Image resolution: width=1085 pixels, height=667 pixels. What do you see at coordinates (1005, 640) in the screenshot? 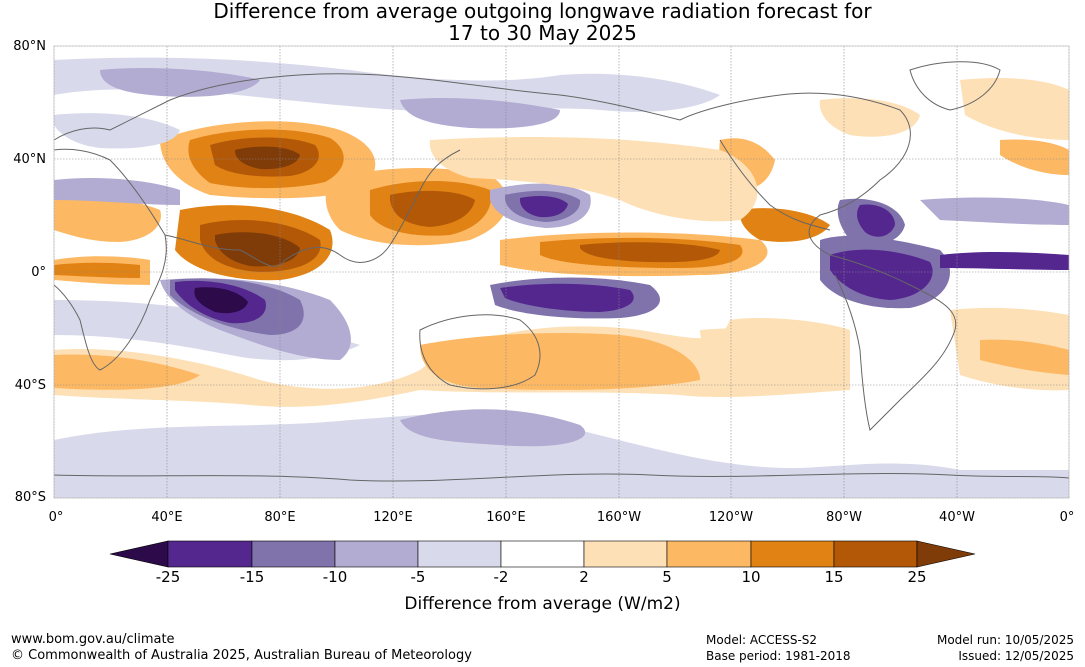
I see `footer-model-run: Model run: 10/05/2025` at bounding box center [1005, 640].